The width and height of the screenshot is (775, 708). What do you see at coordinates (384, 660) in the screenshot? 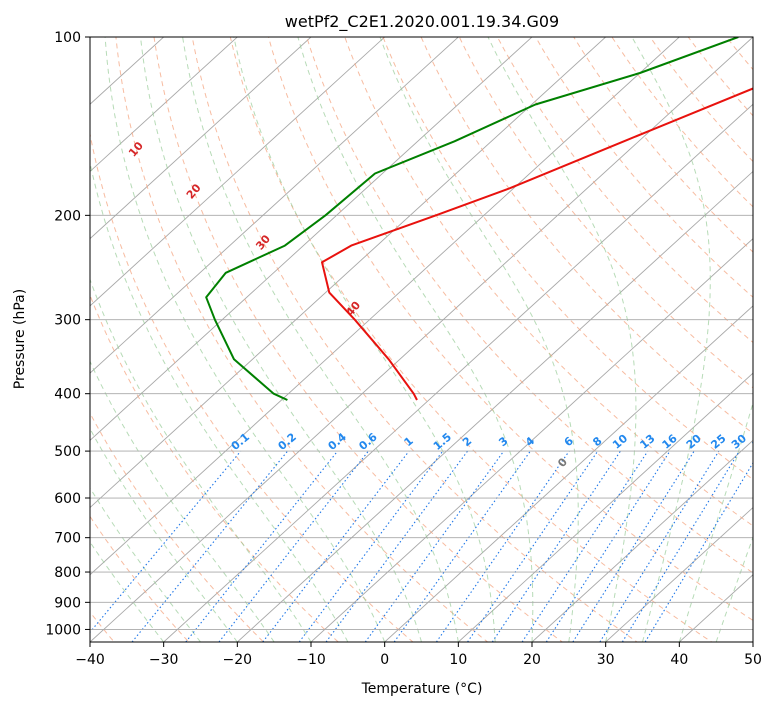
I see `x-tick-label: 0` at bounding box center [384, 660].